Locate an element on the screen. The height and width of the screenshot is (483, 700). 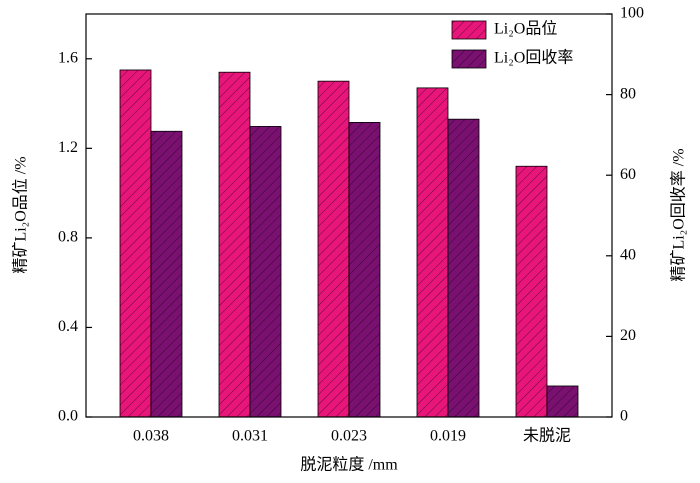
legend-label: Li₂O品位 is located at coordinates (525, 29).